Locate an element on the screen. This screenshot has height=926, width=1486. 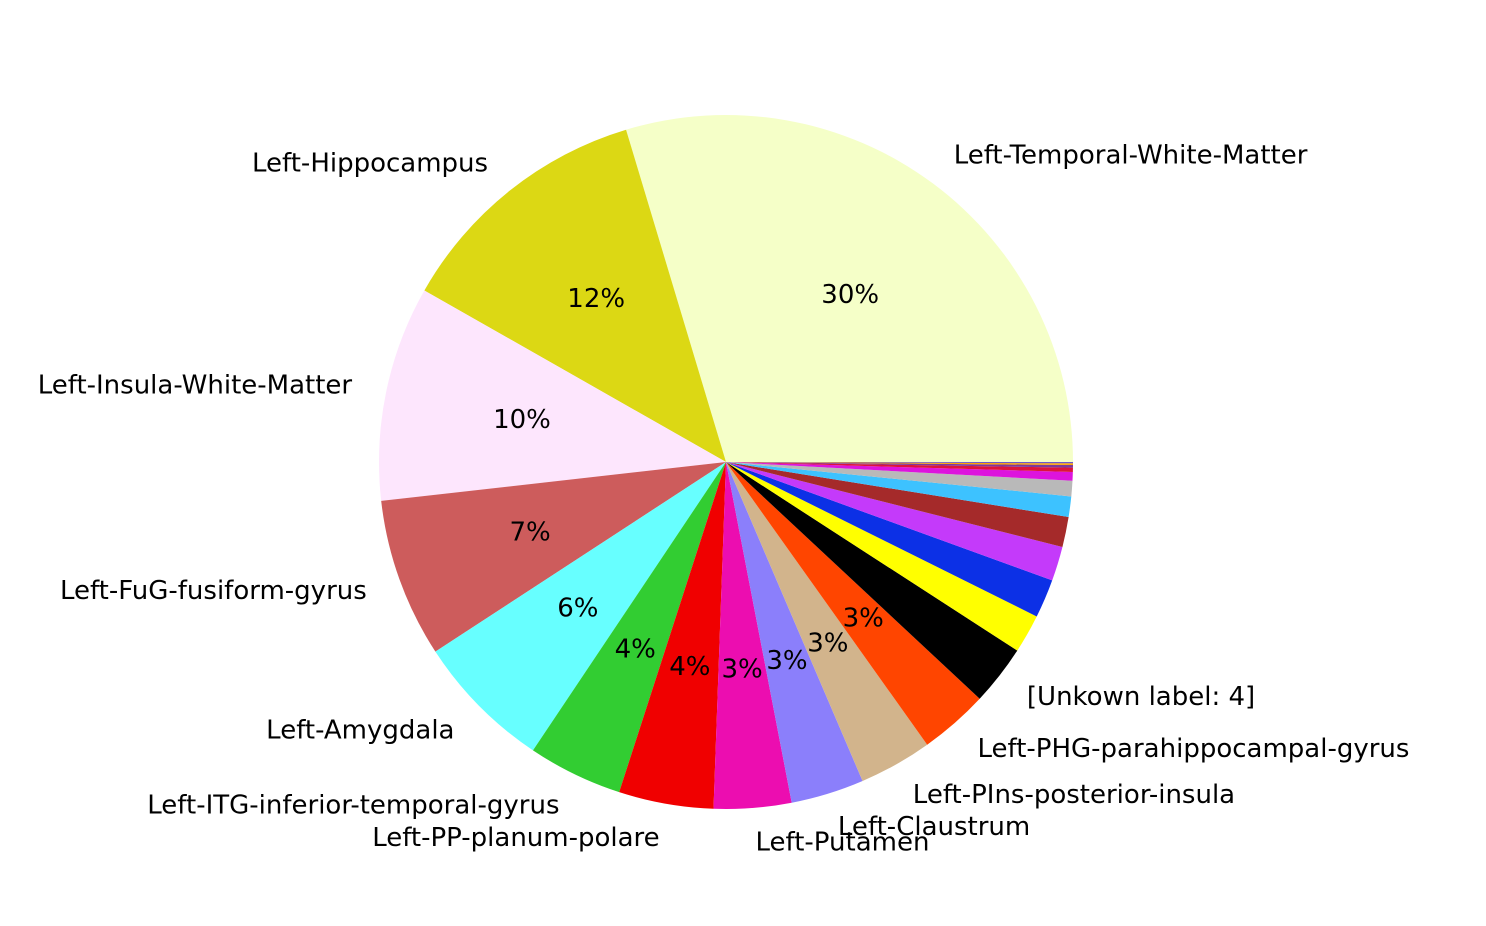
pie-slice-left-temporal-white-matter is located at coordinates (849, 288).